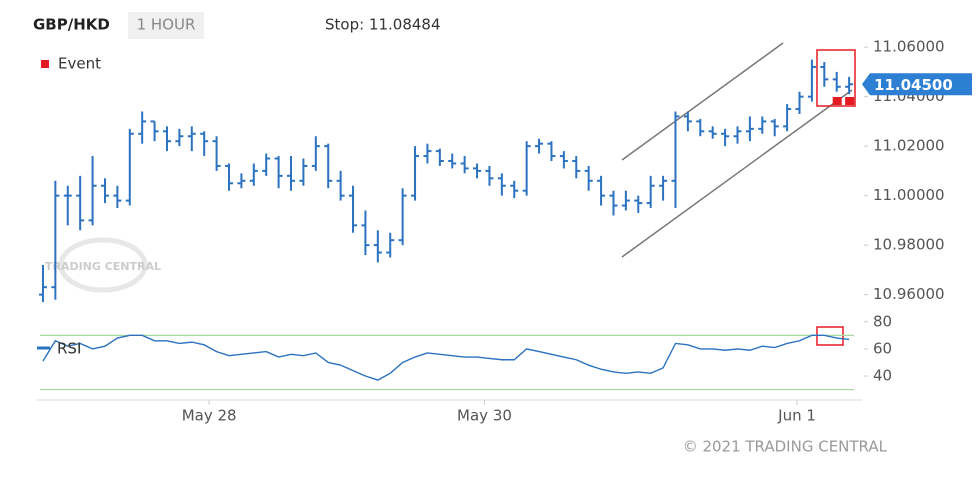 The width and height of the screenshot is (976, 479). I want to click on watermark-text: TRADING CENTRAL, so click(103, 266).